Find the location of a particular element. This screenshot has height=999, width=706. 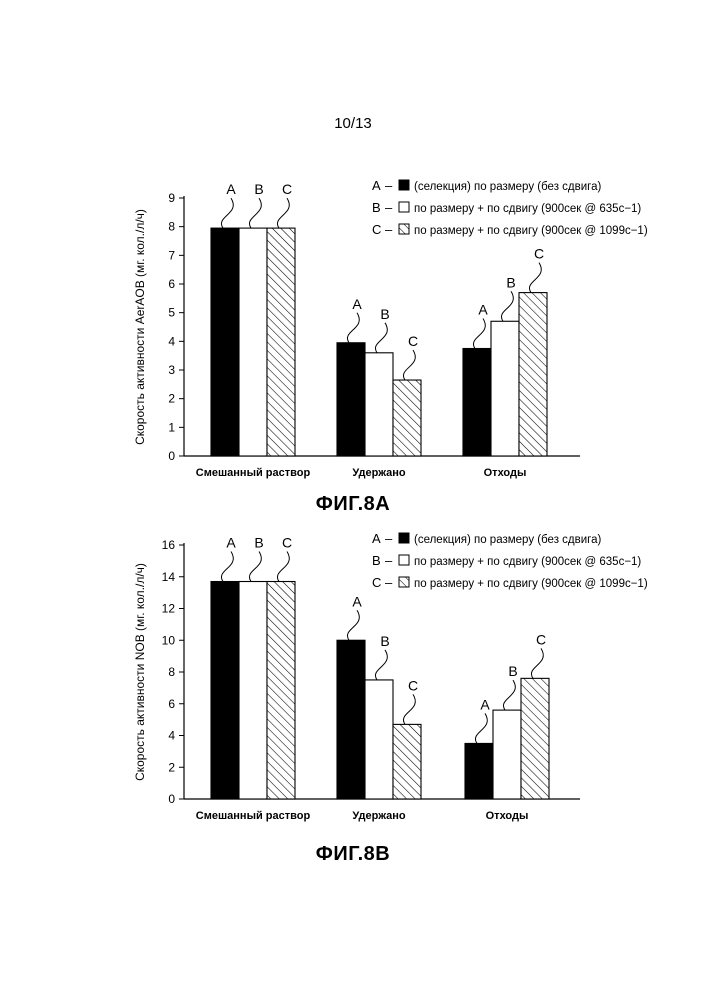

y-tick-label: 1 is located at coordinates (171, 427).